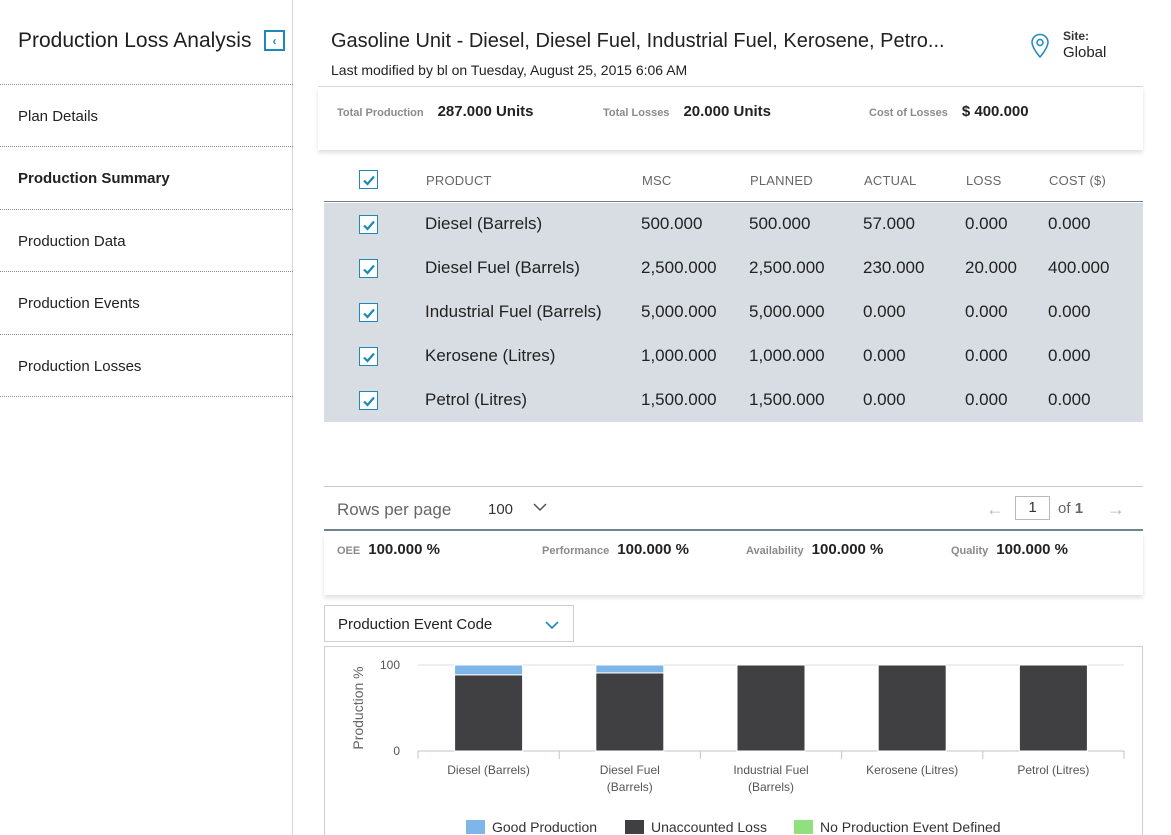 This screenshot has width=1171, height=835. Describe the element at coordinates (394, 509) in the screenshot. I see `rows-per-page-label: Rows per page` at that location.